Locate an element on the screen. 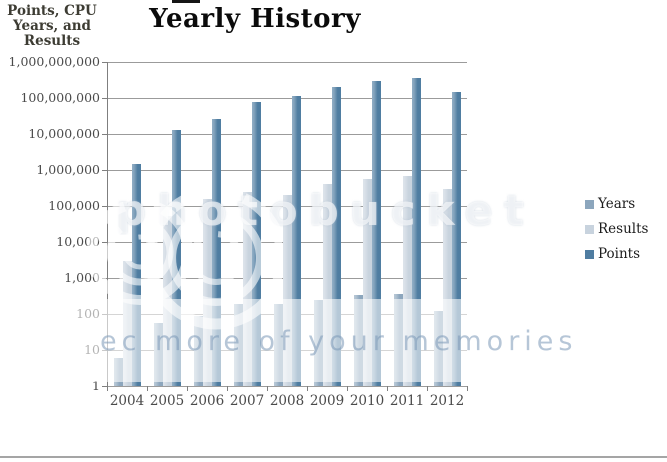 The width and height of the screenshot is (667, 462). bar-results-2011 is located at coordinates (407, 280).